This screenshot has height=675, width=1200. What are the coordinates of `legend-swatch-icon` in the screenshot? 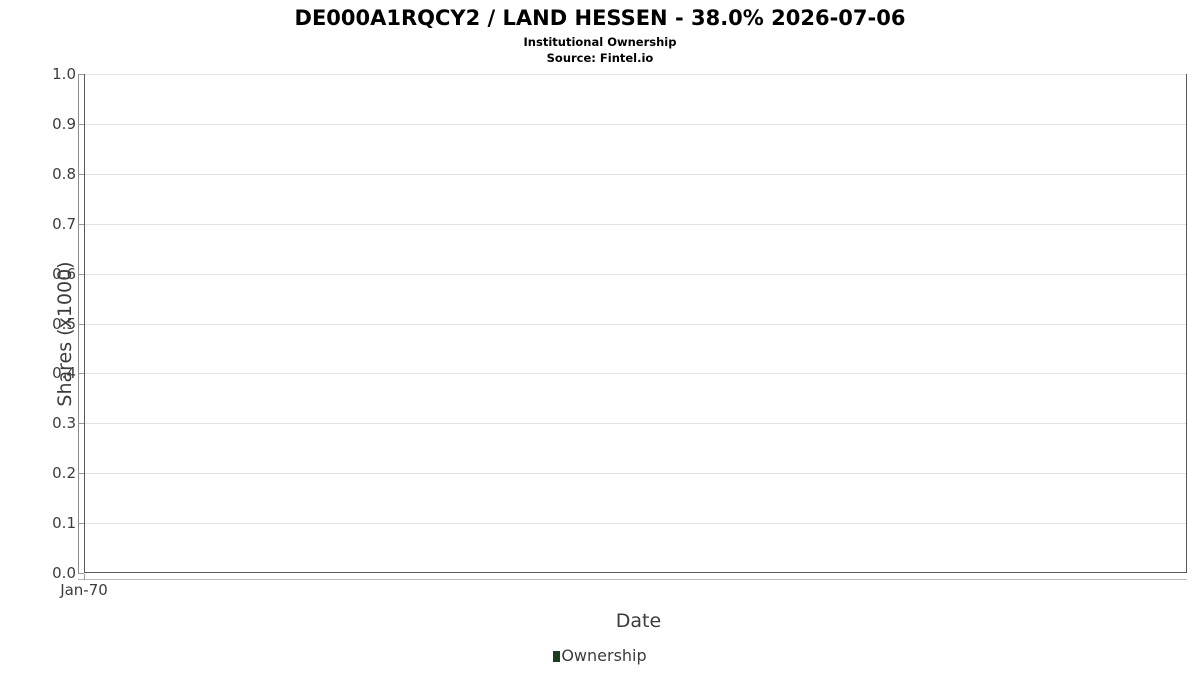 It's located at (557, 656).